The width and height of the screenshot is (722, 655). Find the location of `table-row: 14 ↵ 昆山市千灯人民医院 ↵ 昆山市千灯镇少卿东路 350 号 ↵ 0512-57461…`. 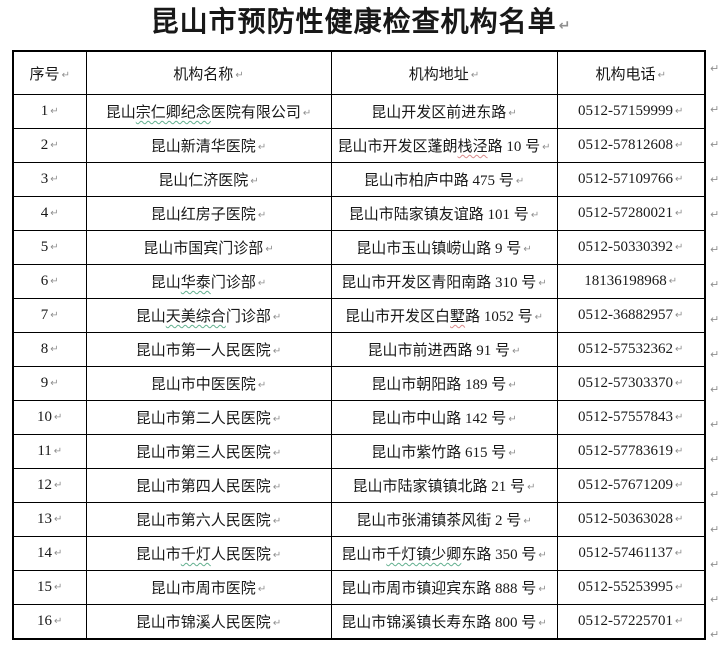

table-row: 14 ↵ 昆山市千灯人民医院 ↵ 昆山市千灯镇少卿东路 350 号 ↵ 0512-57461… is located at coordinates (359, 553).